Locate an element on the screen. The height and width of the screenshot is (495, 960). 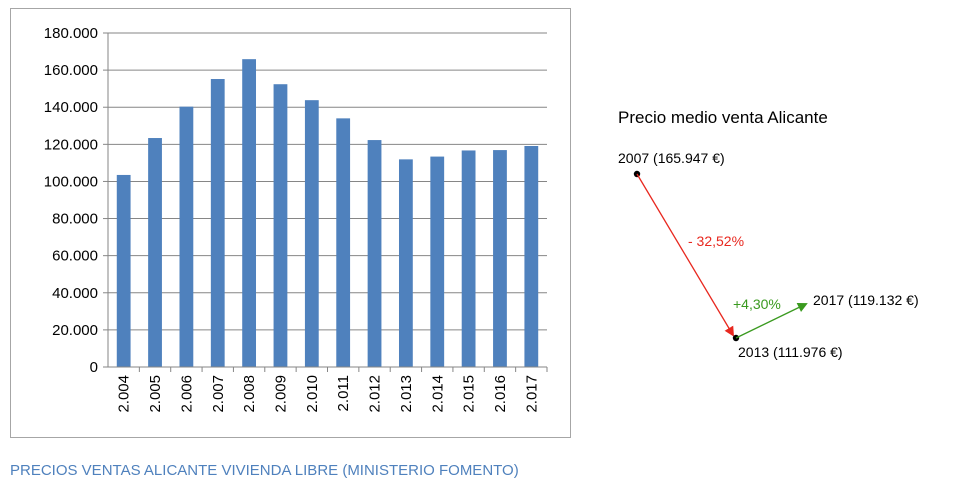
trend-title: Precio medio venta Alicante is located at coordinates (723, 117).